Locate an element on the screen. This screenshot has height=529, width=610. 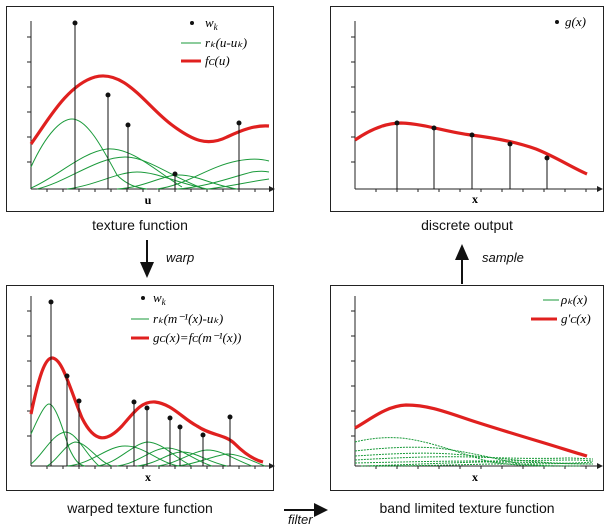
discrete-output-caption: discrete output is located at coordinates (467, 225).